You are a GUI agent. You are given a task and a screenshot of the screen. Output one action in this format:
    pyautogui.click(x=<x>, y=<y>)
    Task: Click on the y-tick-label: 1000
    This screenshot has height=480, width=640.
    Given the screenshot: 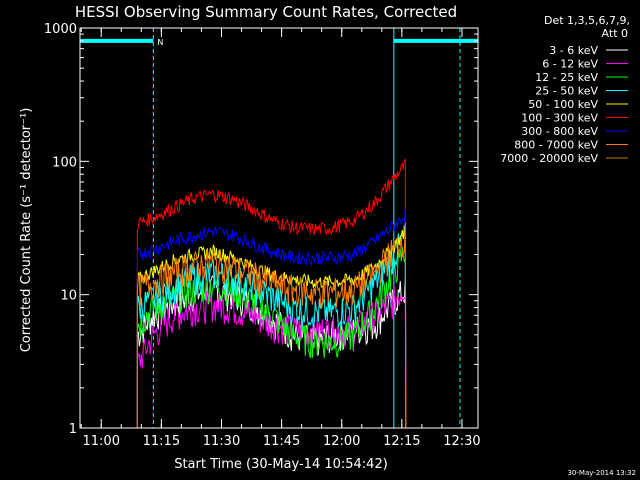 What is the action you would take?
    pyautogui.click(x=60, y=29)
    